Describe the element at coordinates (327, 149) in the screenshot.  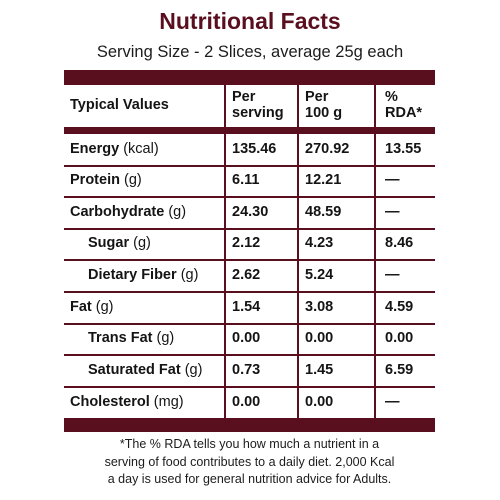
I see `per-100g-value: 270.92` at that location.